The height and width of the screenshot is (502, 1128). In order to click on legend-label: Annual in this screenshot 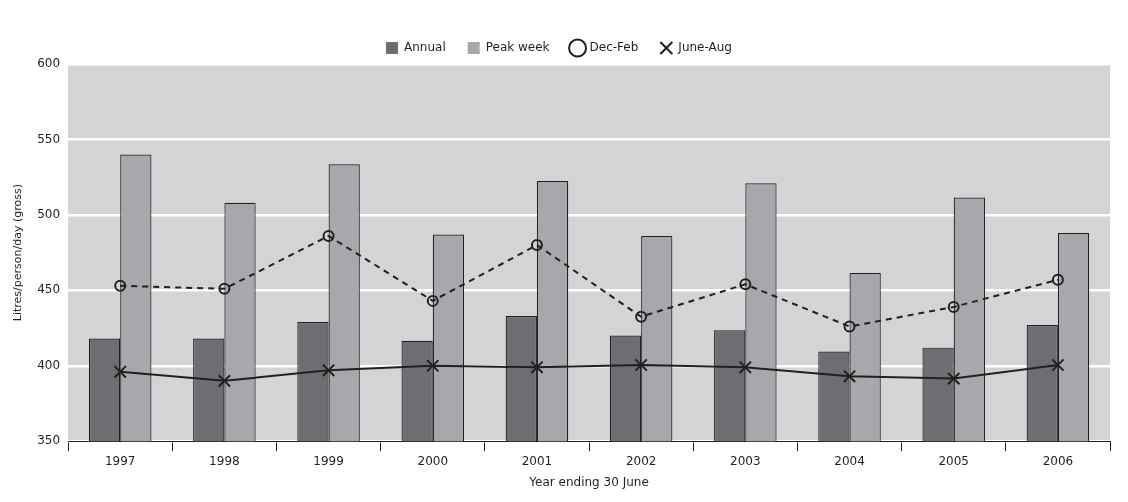, I will do `click(425, 47)`.